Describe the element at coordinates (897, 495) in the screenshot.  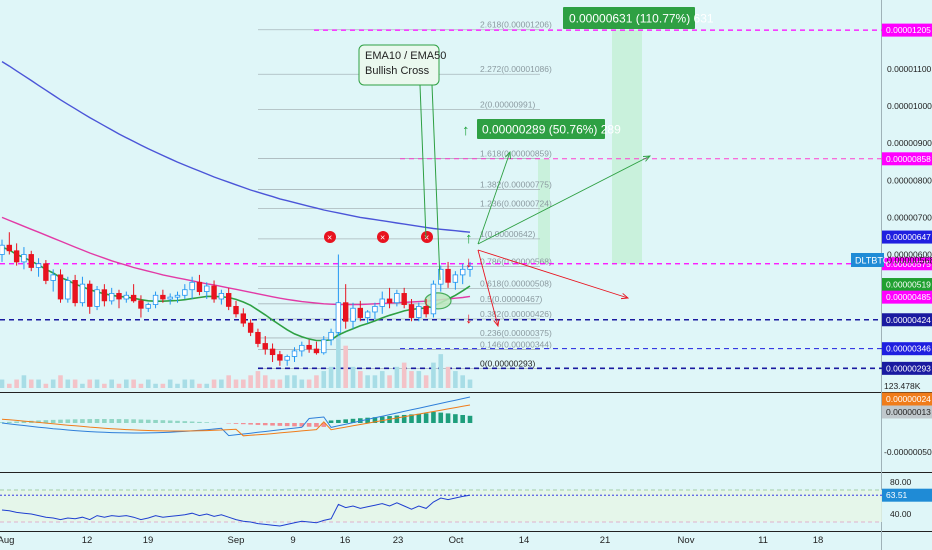
I see `rsi-badge-label: 63.51` at that location.